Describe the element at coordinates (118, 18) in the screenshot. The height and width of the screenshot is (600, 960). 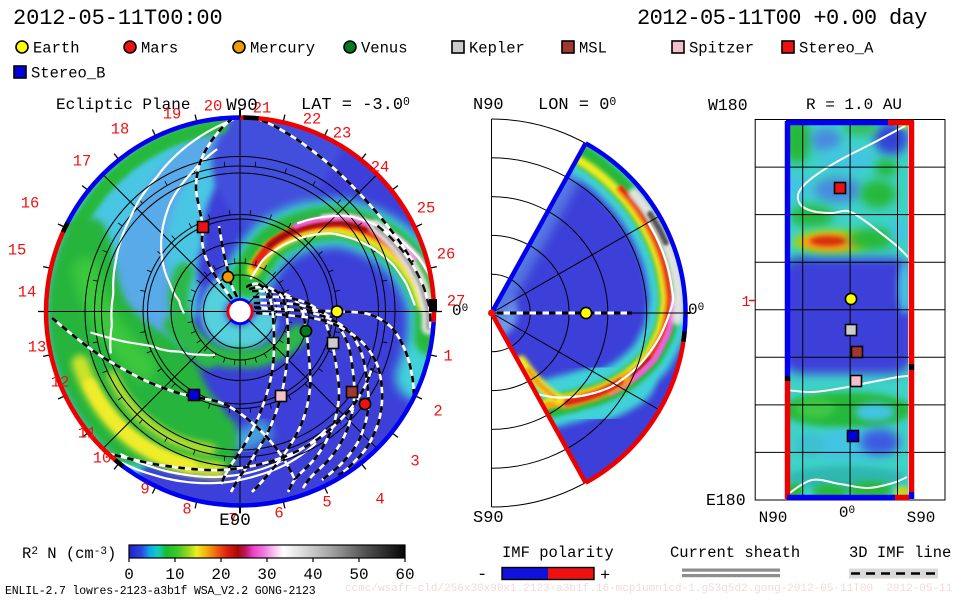
I see `svg-text: 2012-05-11T00:00` at that location.